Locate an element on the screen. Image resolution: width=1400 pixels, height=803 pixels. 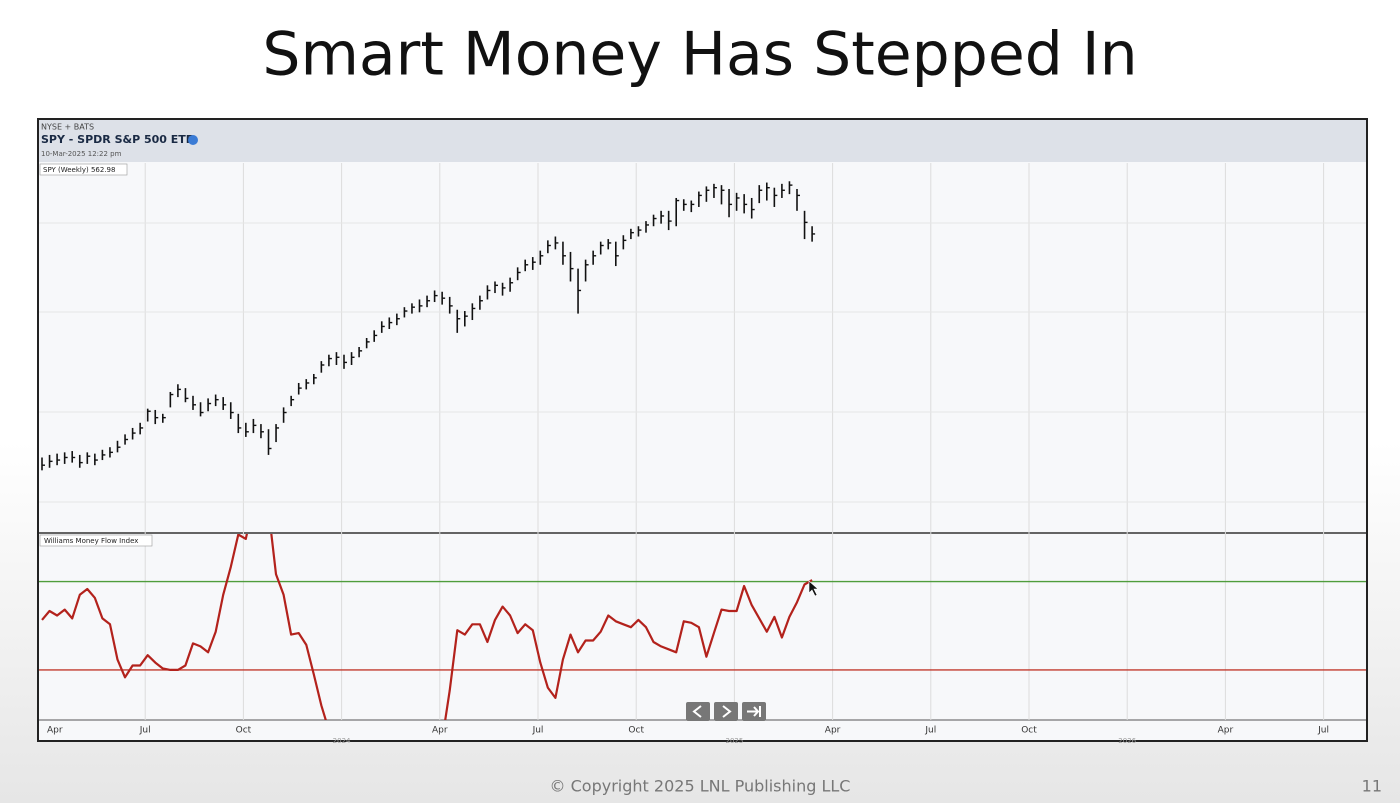
legend: SPY (Weekly) 562.98 is located at coordinates (79, 170).